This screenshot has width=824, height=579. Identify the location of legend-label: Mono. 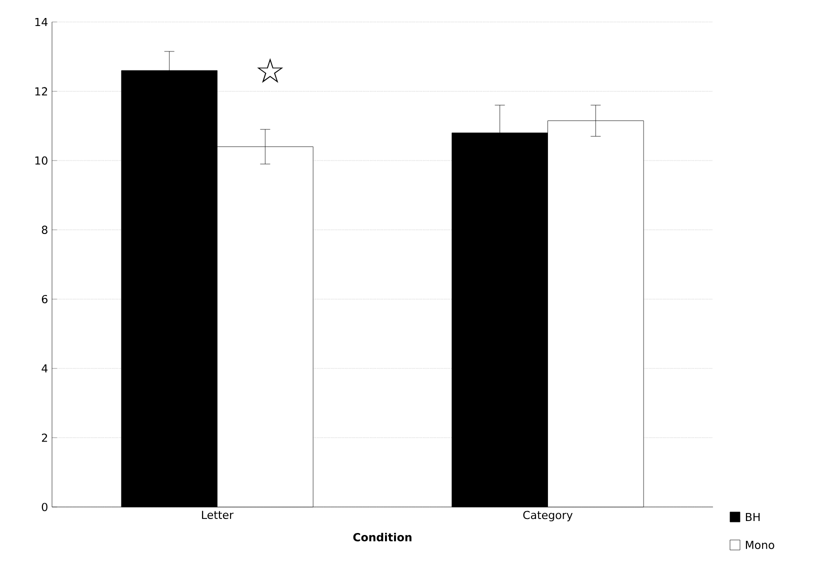
(760, 545).